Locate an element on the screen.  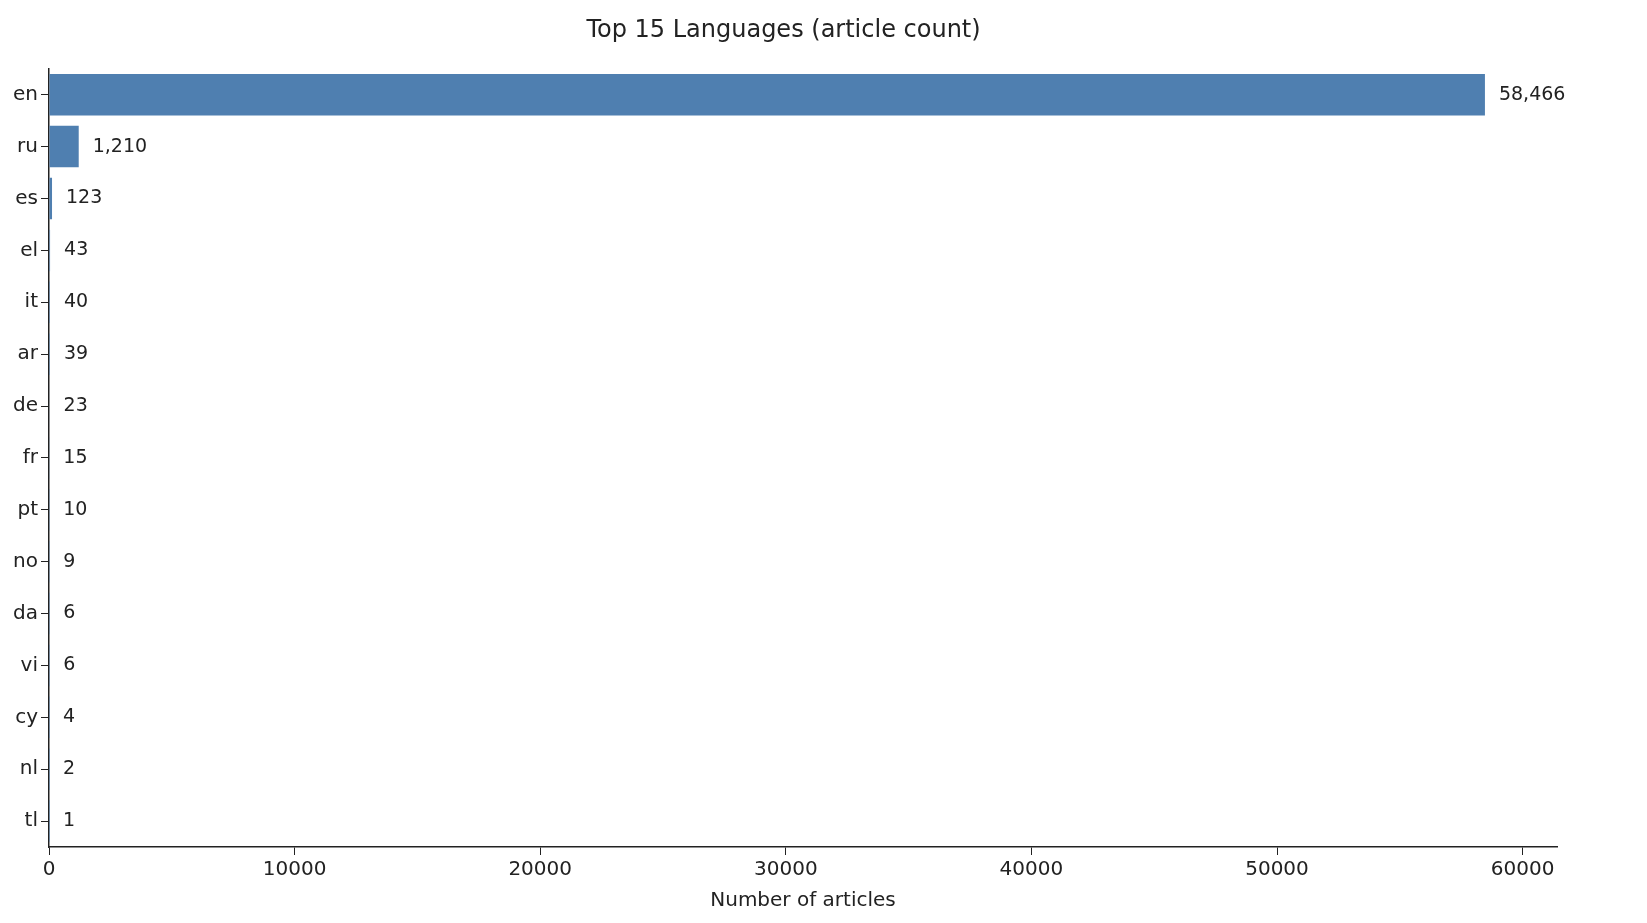
x-tick-label: 0 is located at coordinates (49, 868).